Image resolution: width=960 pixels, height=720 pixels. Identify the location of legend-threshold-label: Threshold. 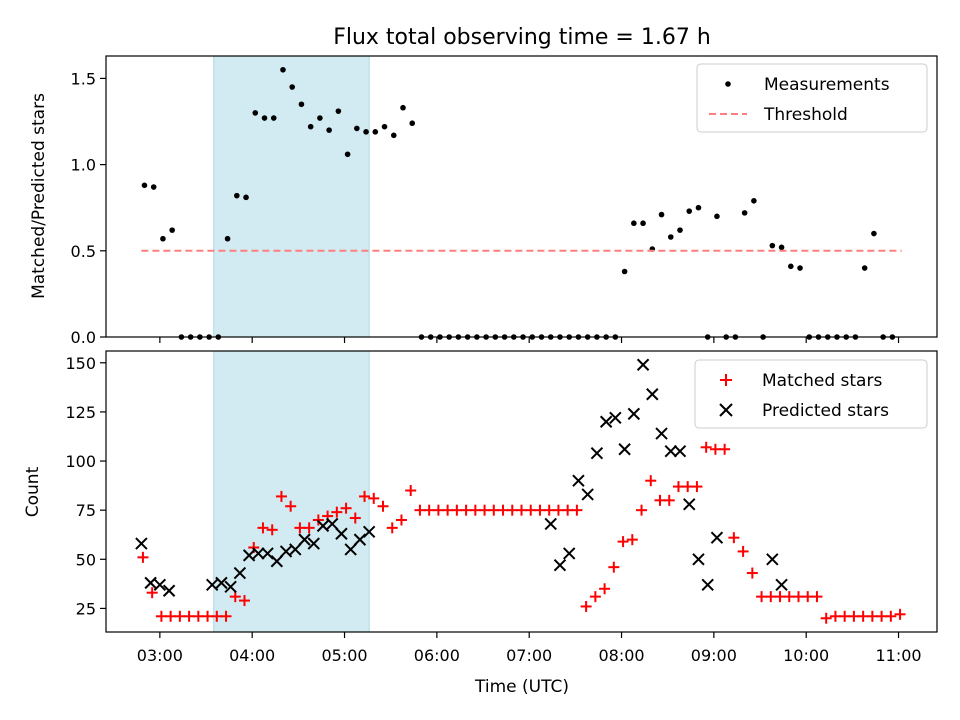
(805, 115).